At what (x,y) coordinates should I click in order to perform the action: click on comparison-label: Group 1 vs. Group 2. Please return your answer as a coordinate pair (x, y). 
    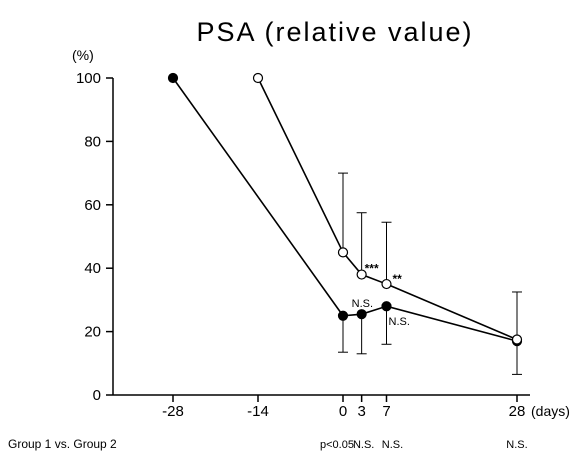
    Looking at the image, I should click on (62, 444).